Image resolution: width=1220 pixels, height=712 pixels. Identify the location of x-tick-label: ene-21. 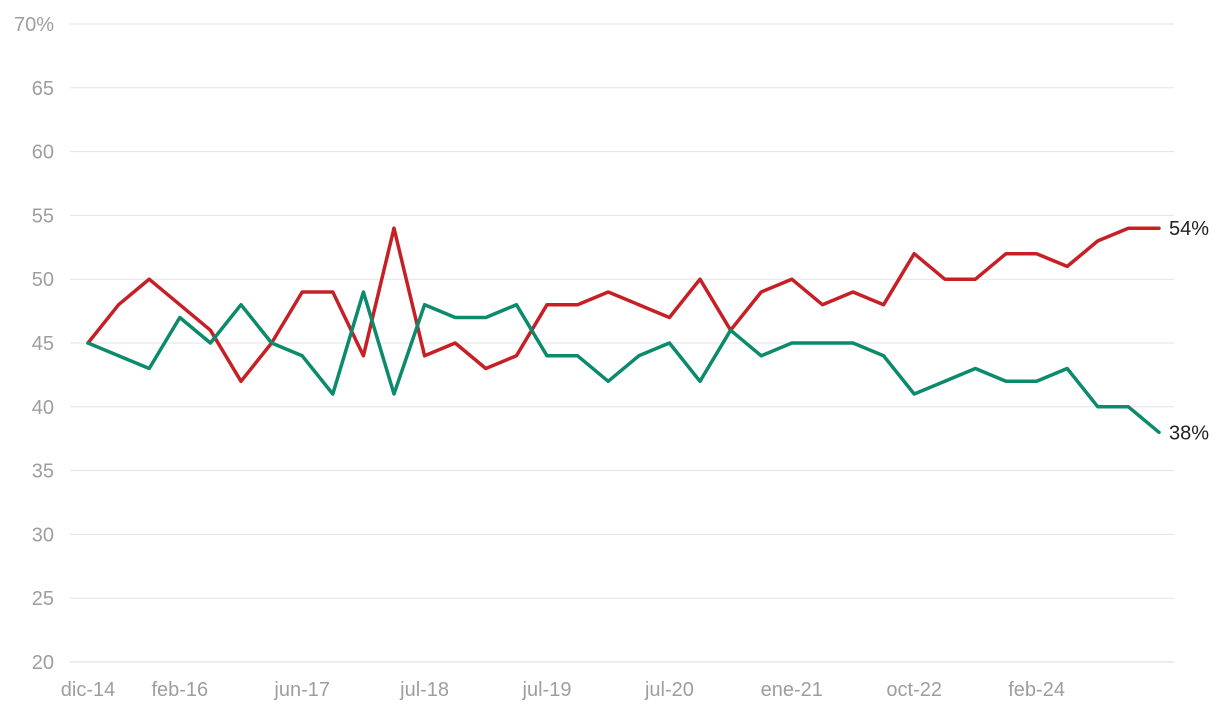
(792, 690).